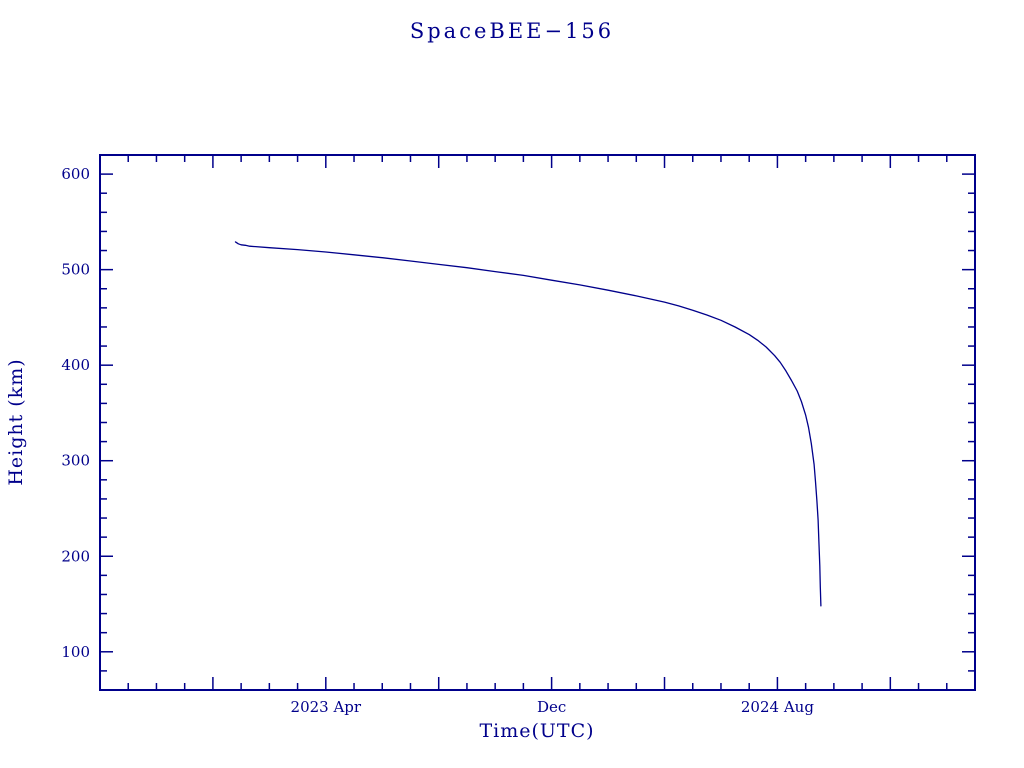 This screenshot has height=768, width=1024. What do you see at coordinates (551, 707) in the screenshot?
I see `x-tick-label: Dec` at bounding box center [551, 707].